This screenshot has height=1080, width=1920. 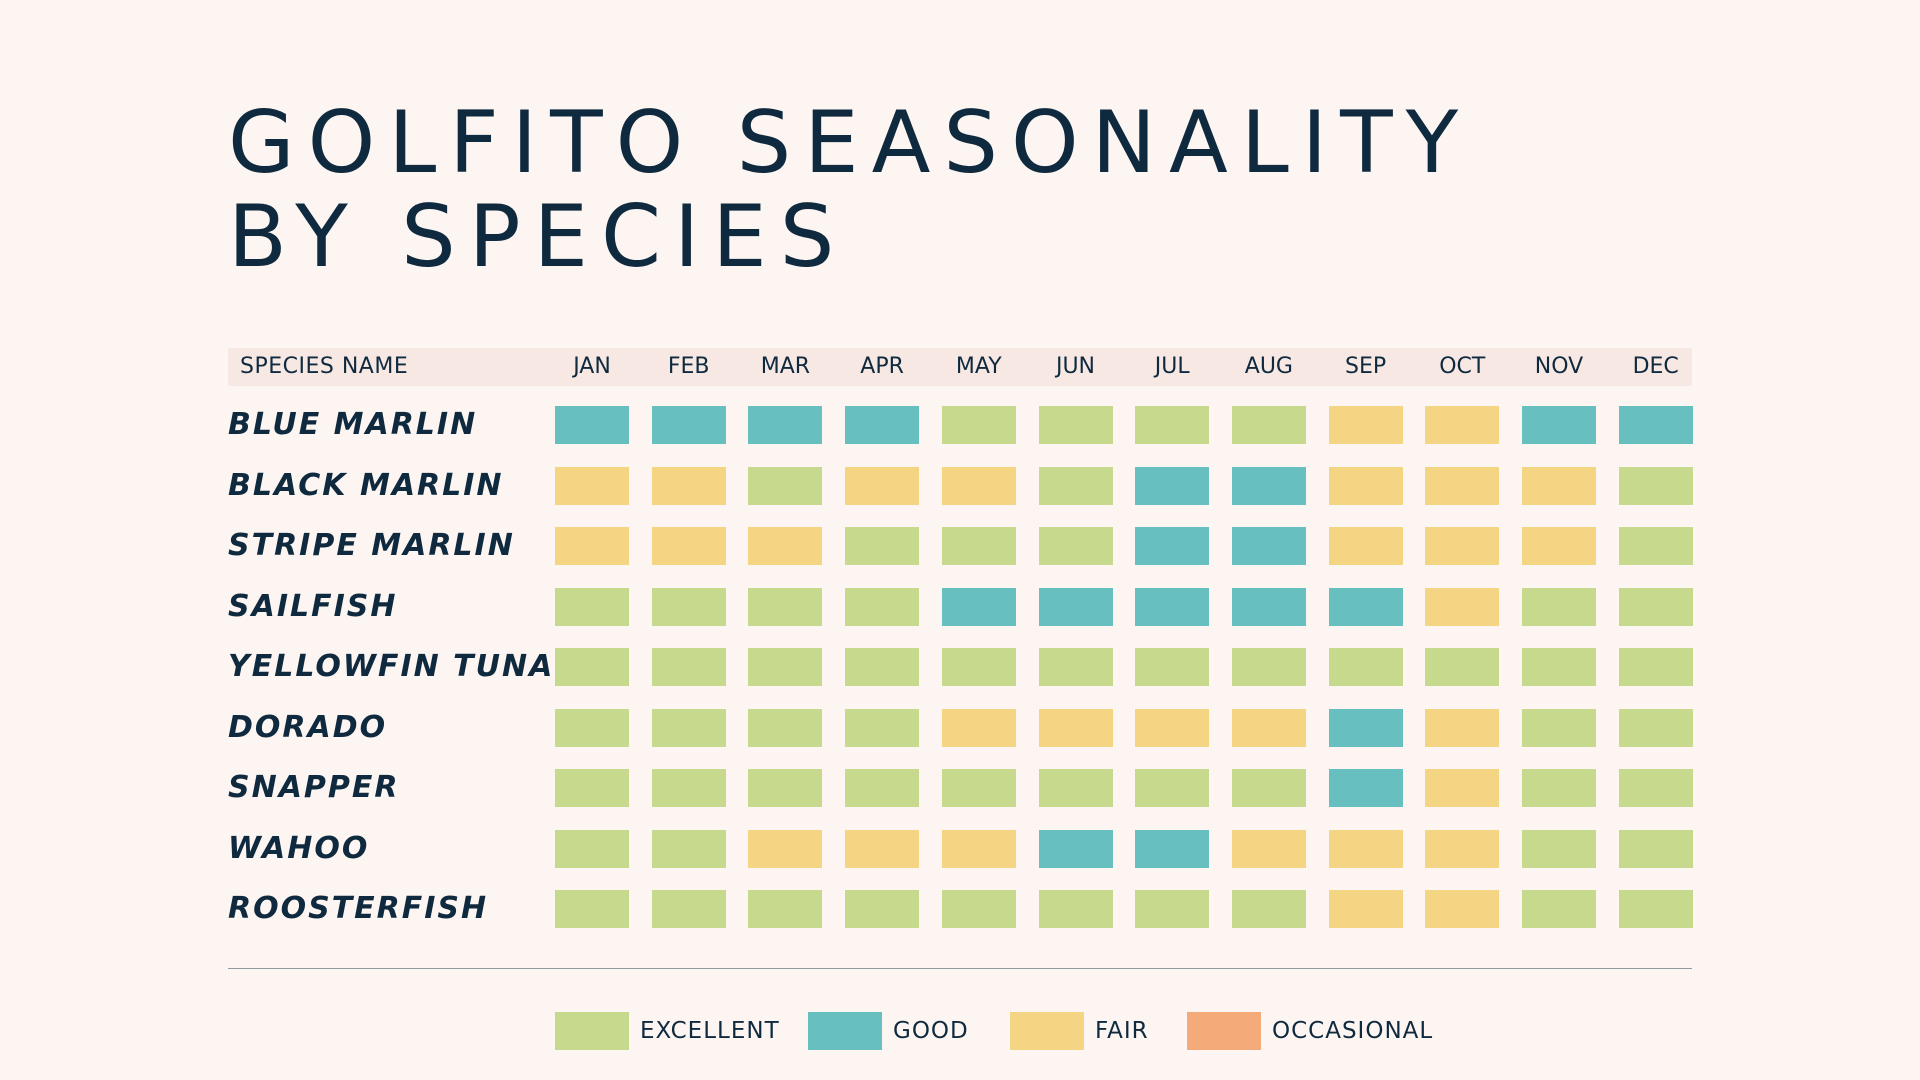 I want to click on species-label: WAHOO, so click(x=299, y=848).